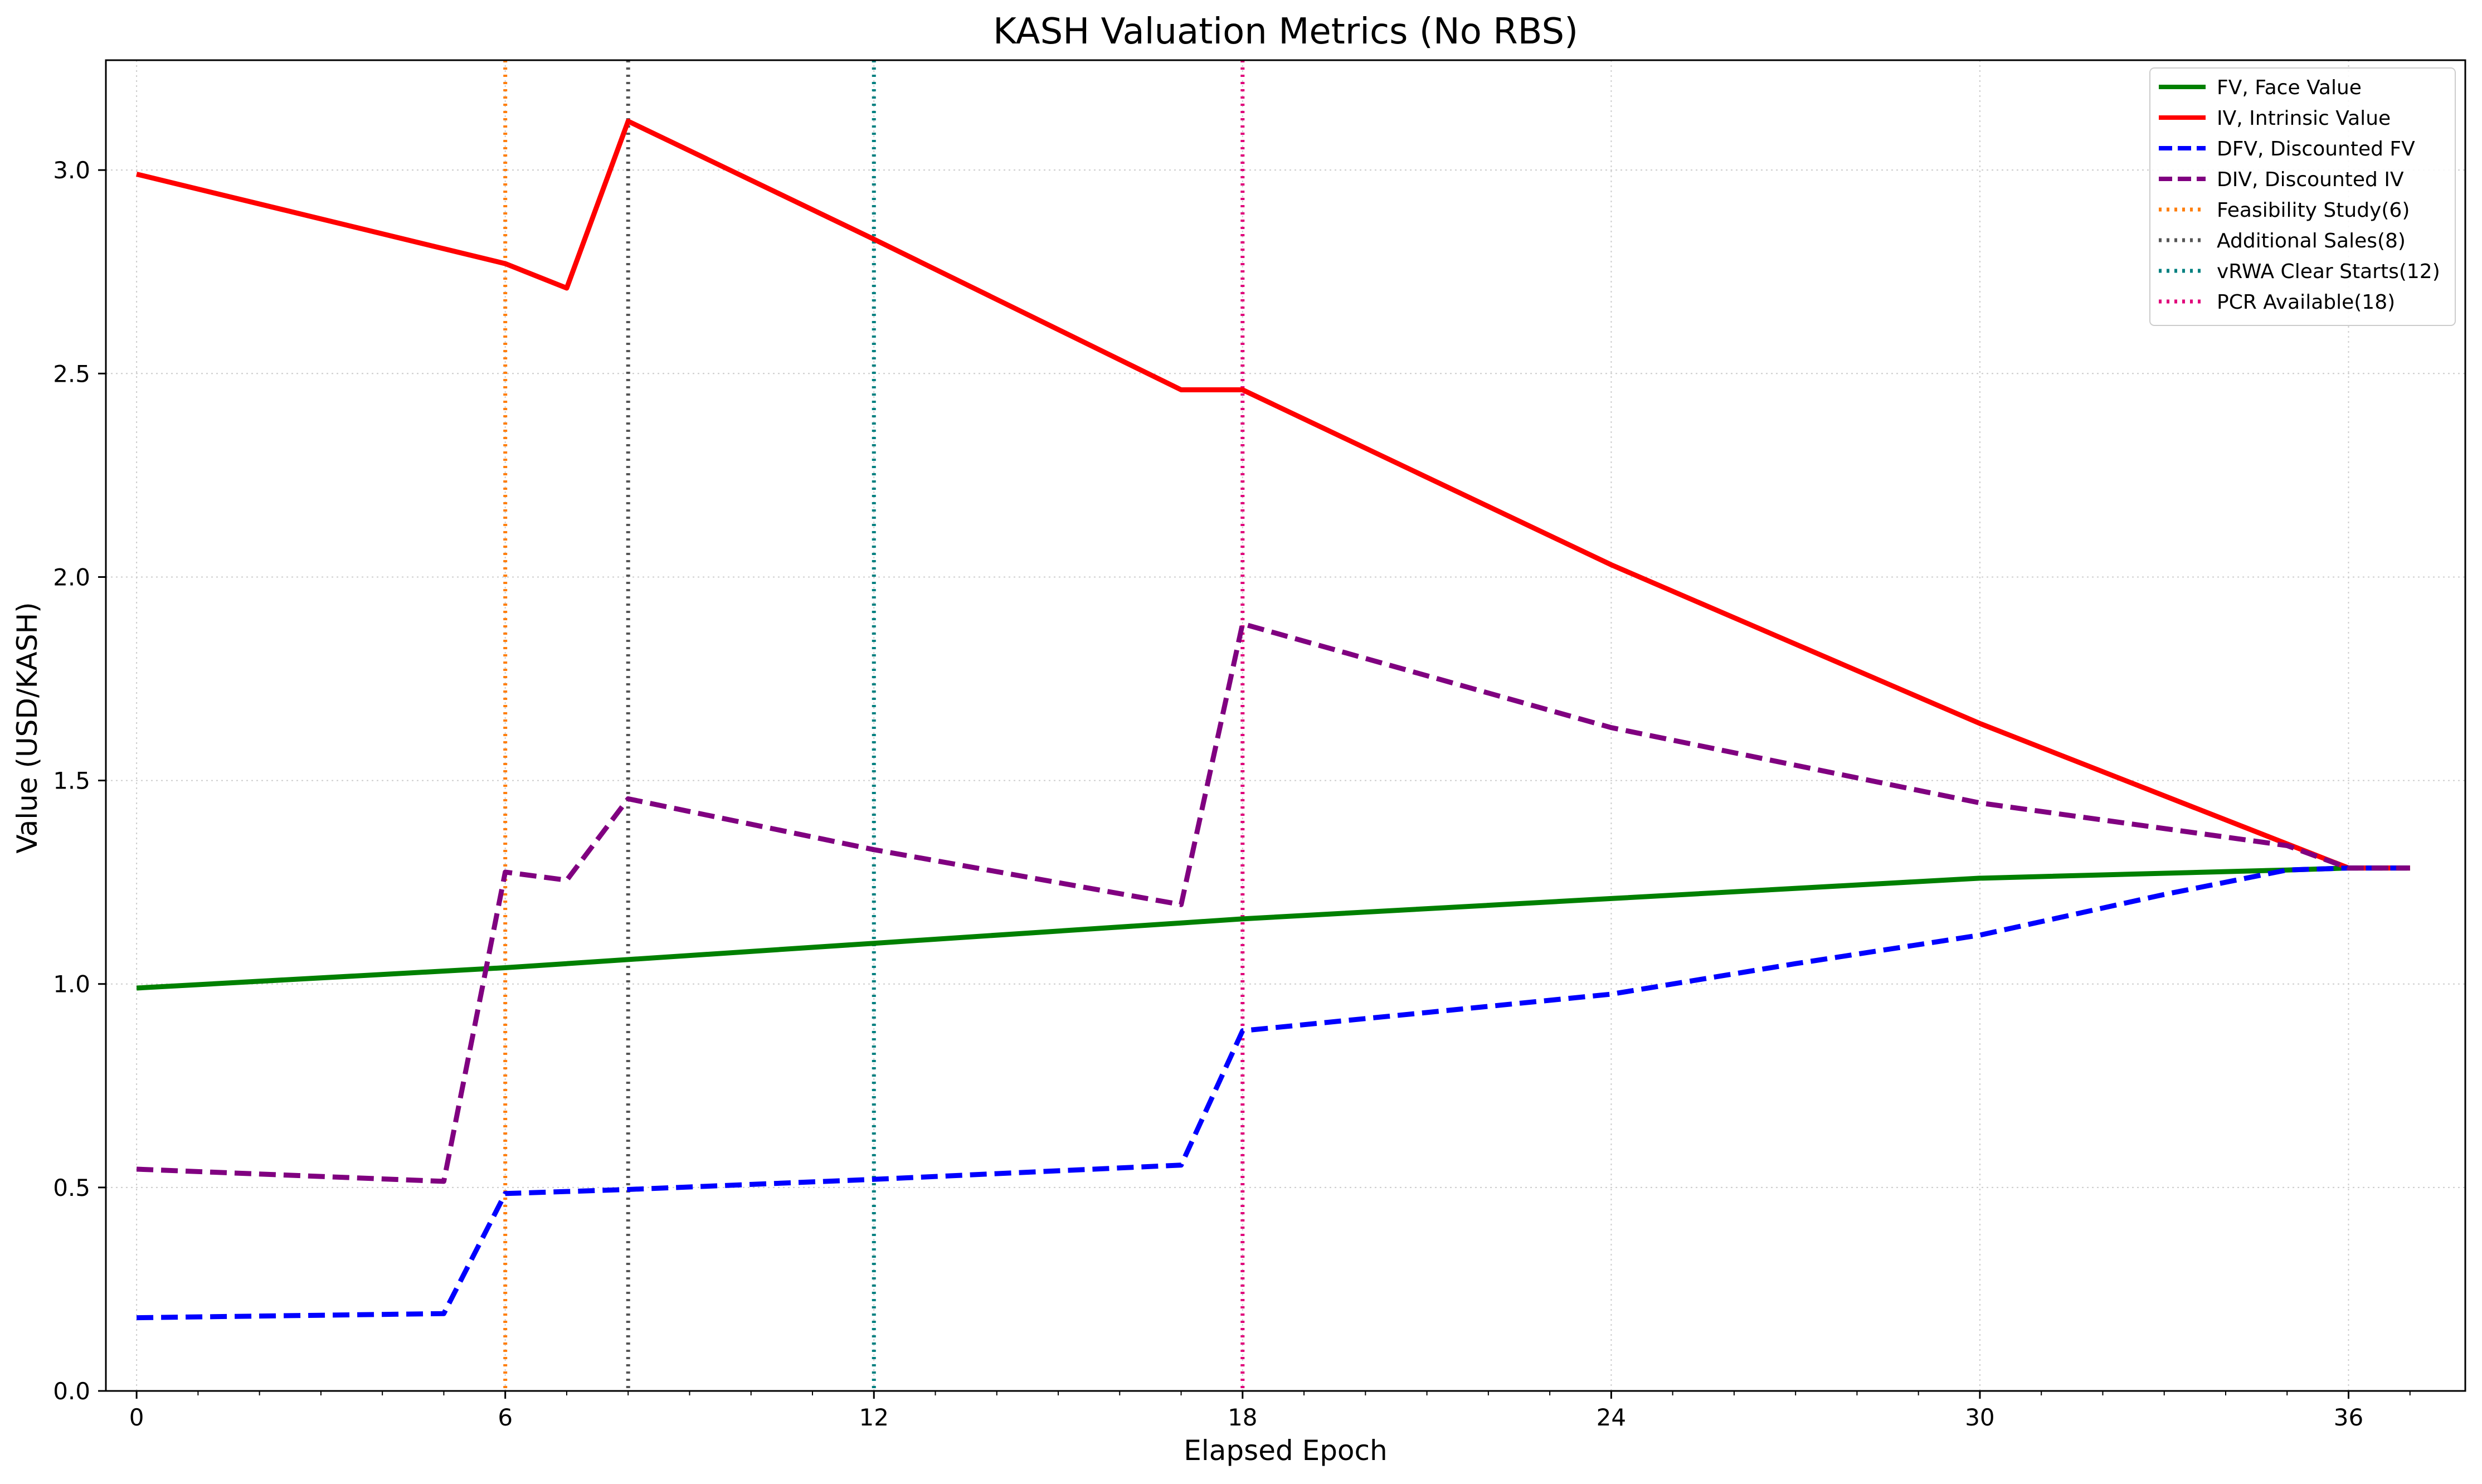  I want to click on x-tick-label: 6, so click(506, 1417).